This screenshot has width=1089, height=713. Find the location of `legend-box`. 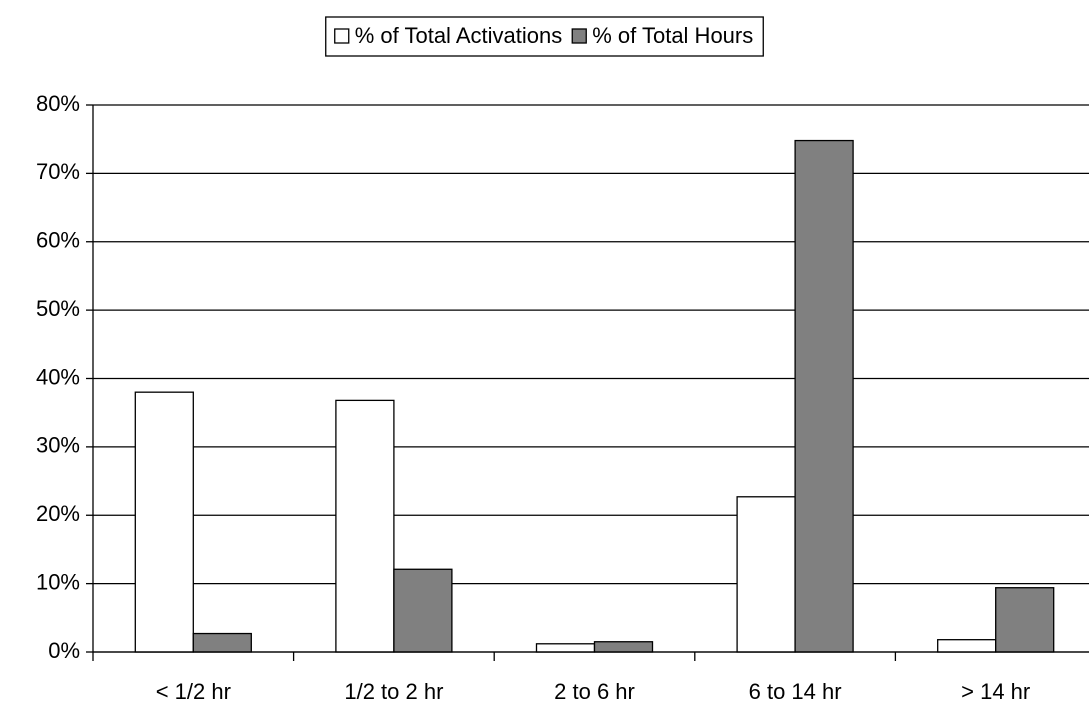

legend-box is located at coordinates (544, 36).